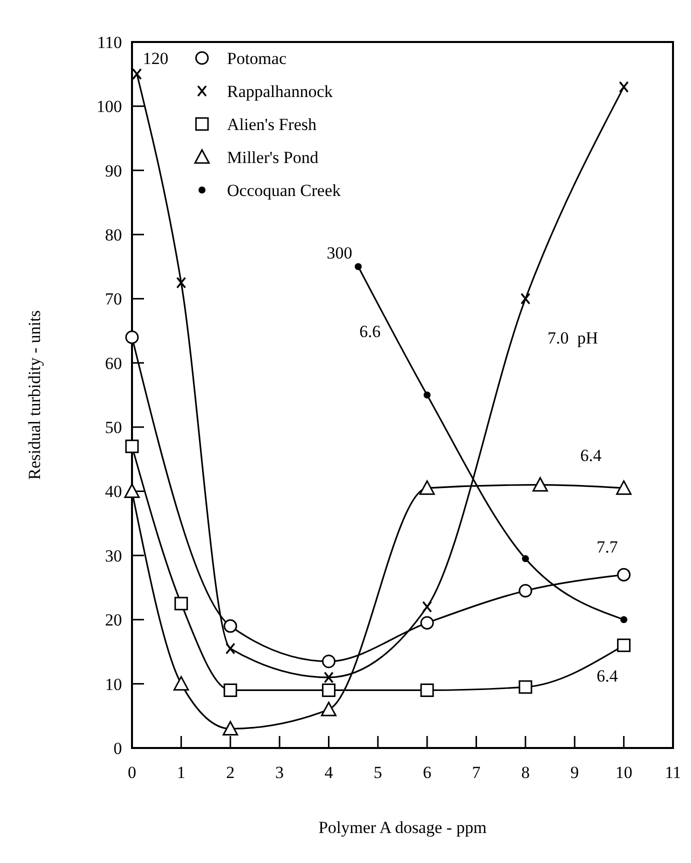 This screenshot has height=863, width=691. I want to click on annotation: 6.6, so click(370, 331).